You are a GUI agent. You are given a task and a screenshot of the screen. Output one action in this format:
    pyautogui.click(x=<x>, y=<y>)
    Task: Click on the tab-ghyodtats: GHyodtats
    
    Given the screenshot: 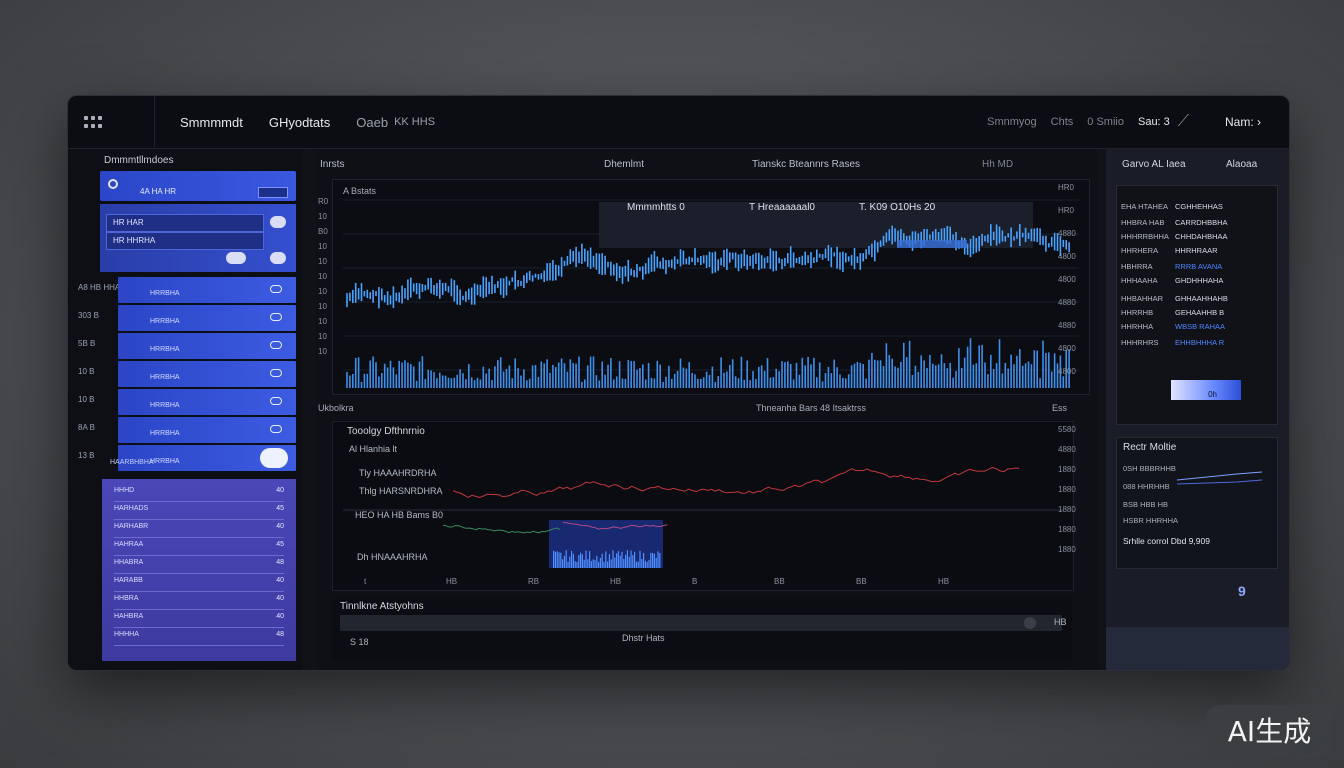 What is the action you would take?
    pyautogui.click(x=299, y=122)
    